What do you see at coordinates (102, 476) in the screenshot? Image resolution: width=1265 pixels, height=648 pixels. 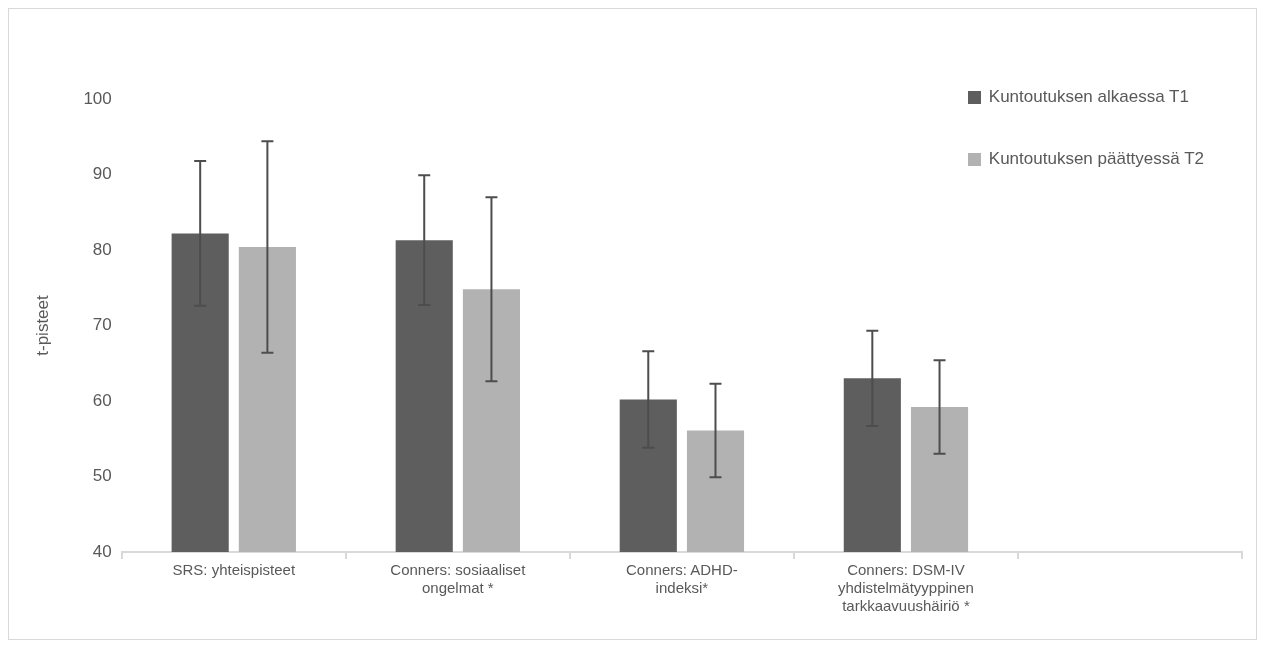 I see `y-tick-label: 50` at bounding box center [102, 476].